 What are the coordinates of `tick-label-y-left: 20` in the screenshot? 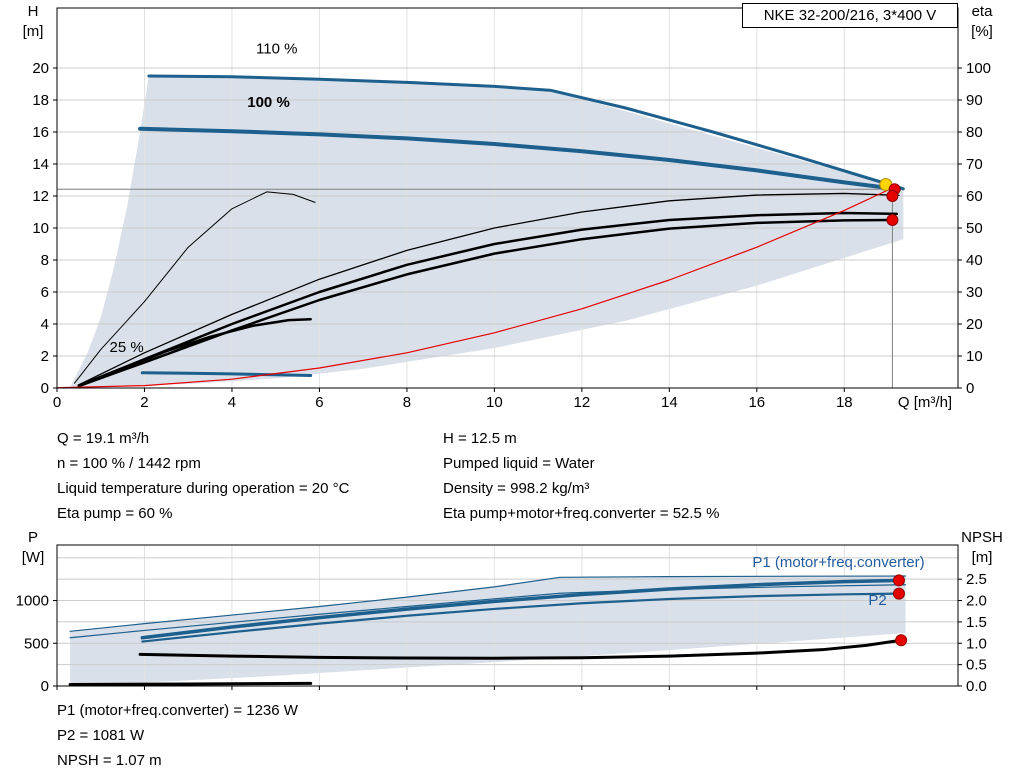 It's located at (40, 68).